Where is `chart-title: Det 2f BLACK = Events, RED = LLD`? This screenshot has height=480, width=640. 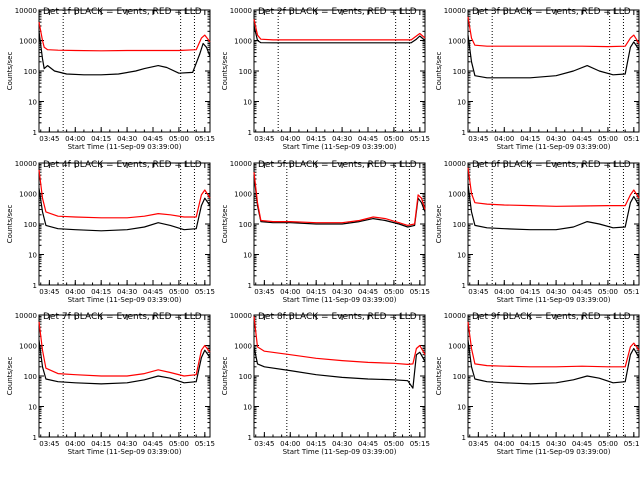
chart-title: Det 2f BLACK = Events, RED = LLD is located at coordinates (337, 12).